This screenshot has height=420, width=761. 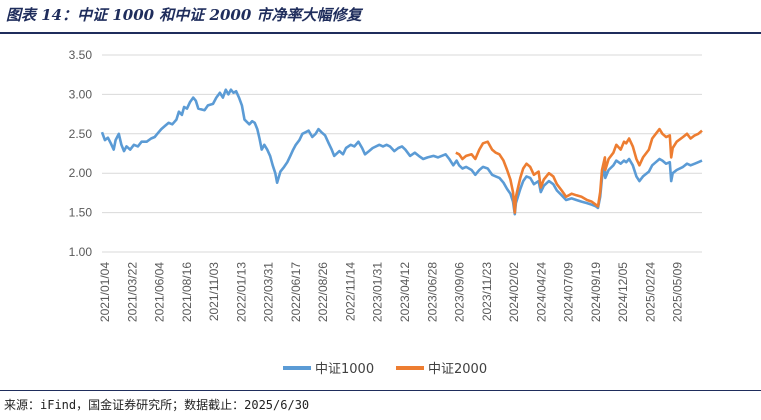 What do you see at coordinates (269, 292) in the screenshot?
I see `x-tick-label: 2022/03/31` at bounding box center [269, 292].